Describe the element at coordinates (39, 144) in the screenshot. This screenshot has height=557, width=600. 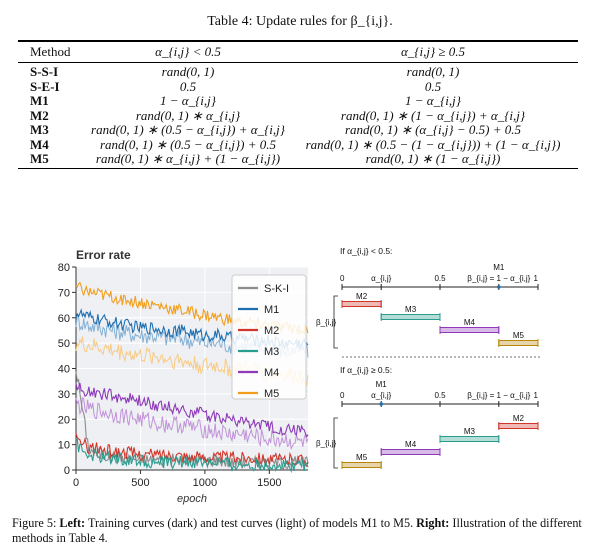
I see `method-cell: M4` at that location.